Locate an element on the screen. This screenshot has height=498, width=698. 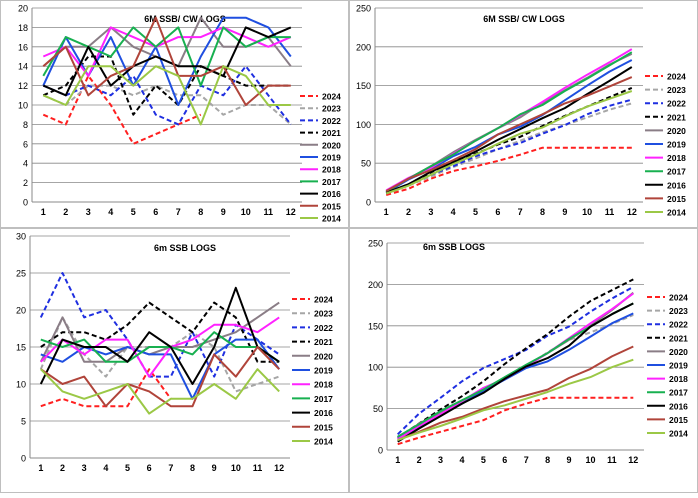
chart-title: 6M SSB/ CW LOGS is located at coordinates (185, 19).